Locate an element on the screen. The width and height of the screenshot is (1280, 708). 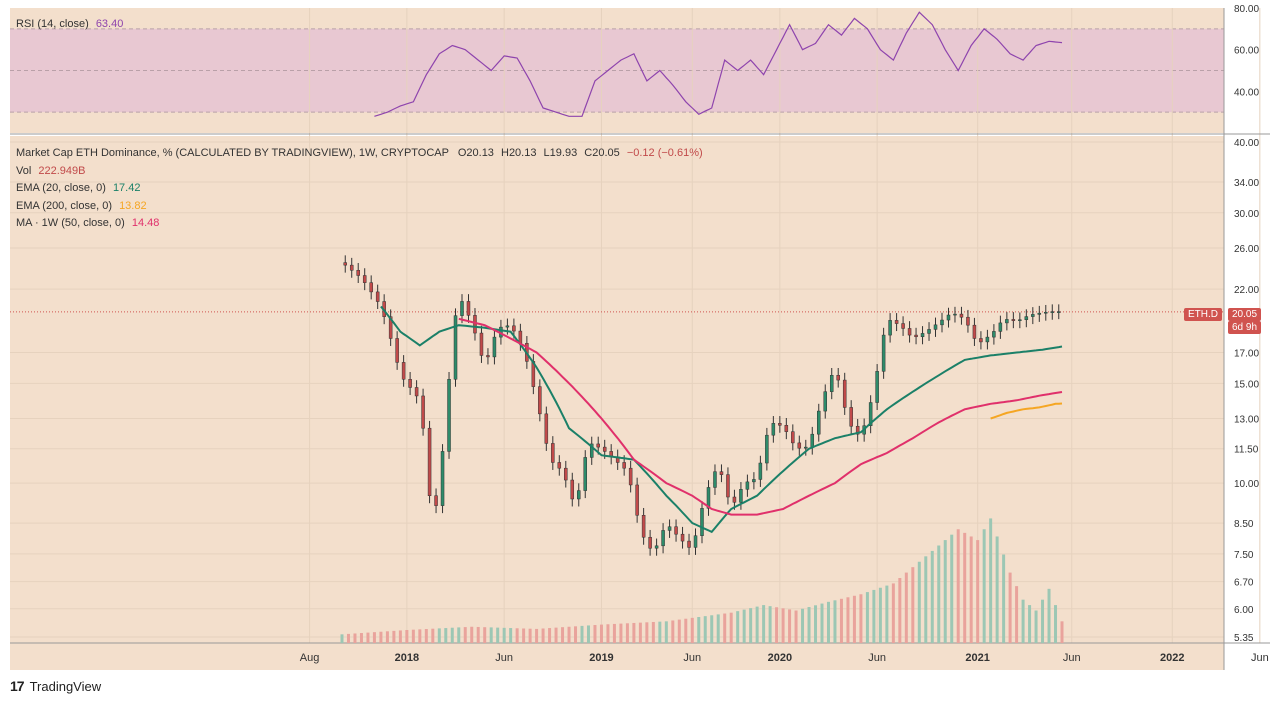
indicator-line is located at coordinates (1026, 411).